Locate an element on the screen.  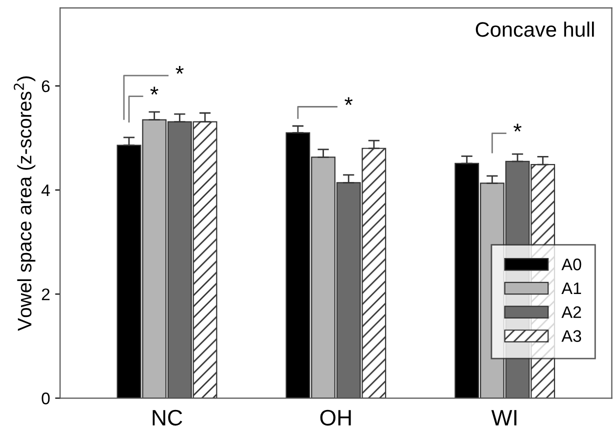
y-tick-label: 2 is located at coordinates (46, 294).